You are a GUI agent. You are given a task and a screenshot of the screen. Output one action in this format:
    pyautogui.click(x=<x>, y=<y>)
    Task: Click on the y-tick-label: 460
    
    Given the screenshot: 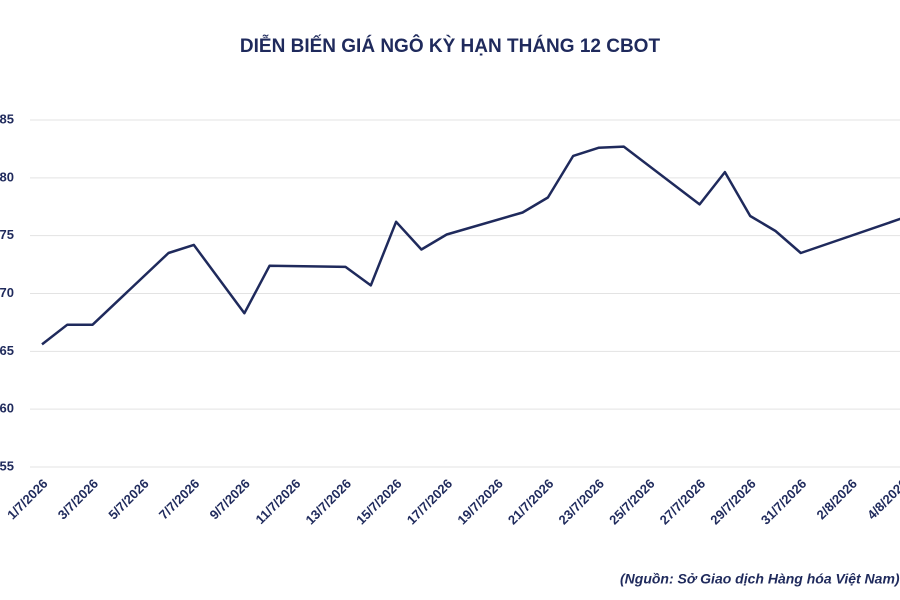 What is the action you would take?
    pyautogui.click(x=7, y=408)
    